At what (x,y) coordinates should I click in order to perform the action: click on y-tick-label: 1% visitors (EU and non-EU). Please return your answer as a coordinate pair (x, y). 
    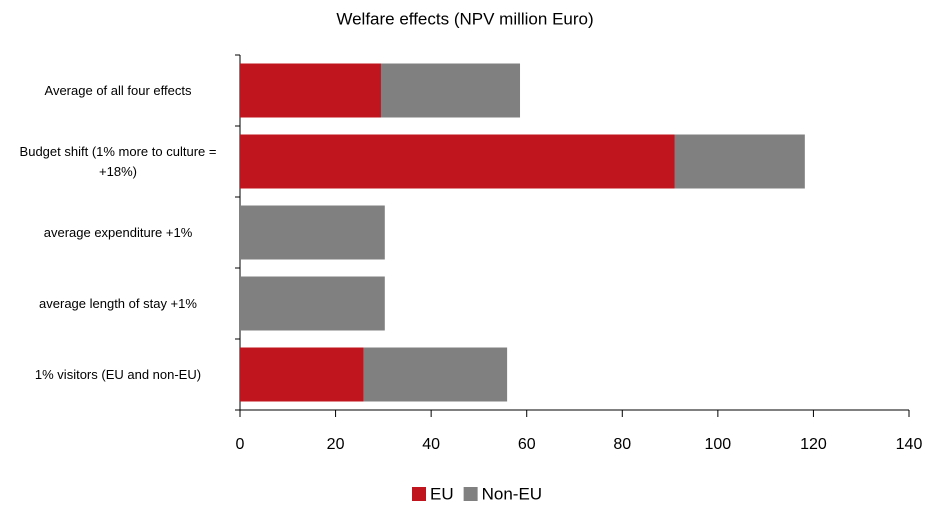
    Looking at the image, I should click on (118, 374).